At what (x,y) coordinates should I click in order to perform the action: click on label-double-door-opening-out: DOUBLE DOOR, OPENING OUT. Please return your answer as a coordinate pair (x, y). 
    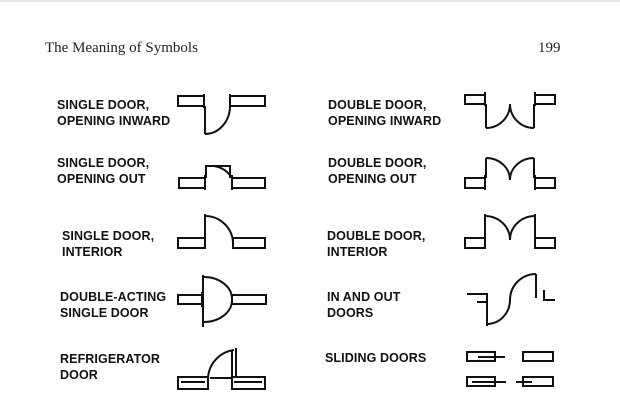
    Looking at the image, I should click on (377, 171).